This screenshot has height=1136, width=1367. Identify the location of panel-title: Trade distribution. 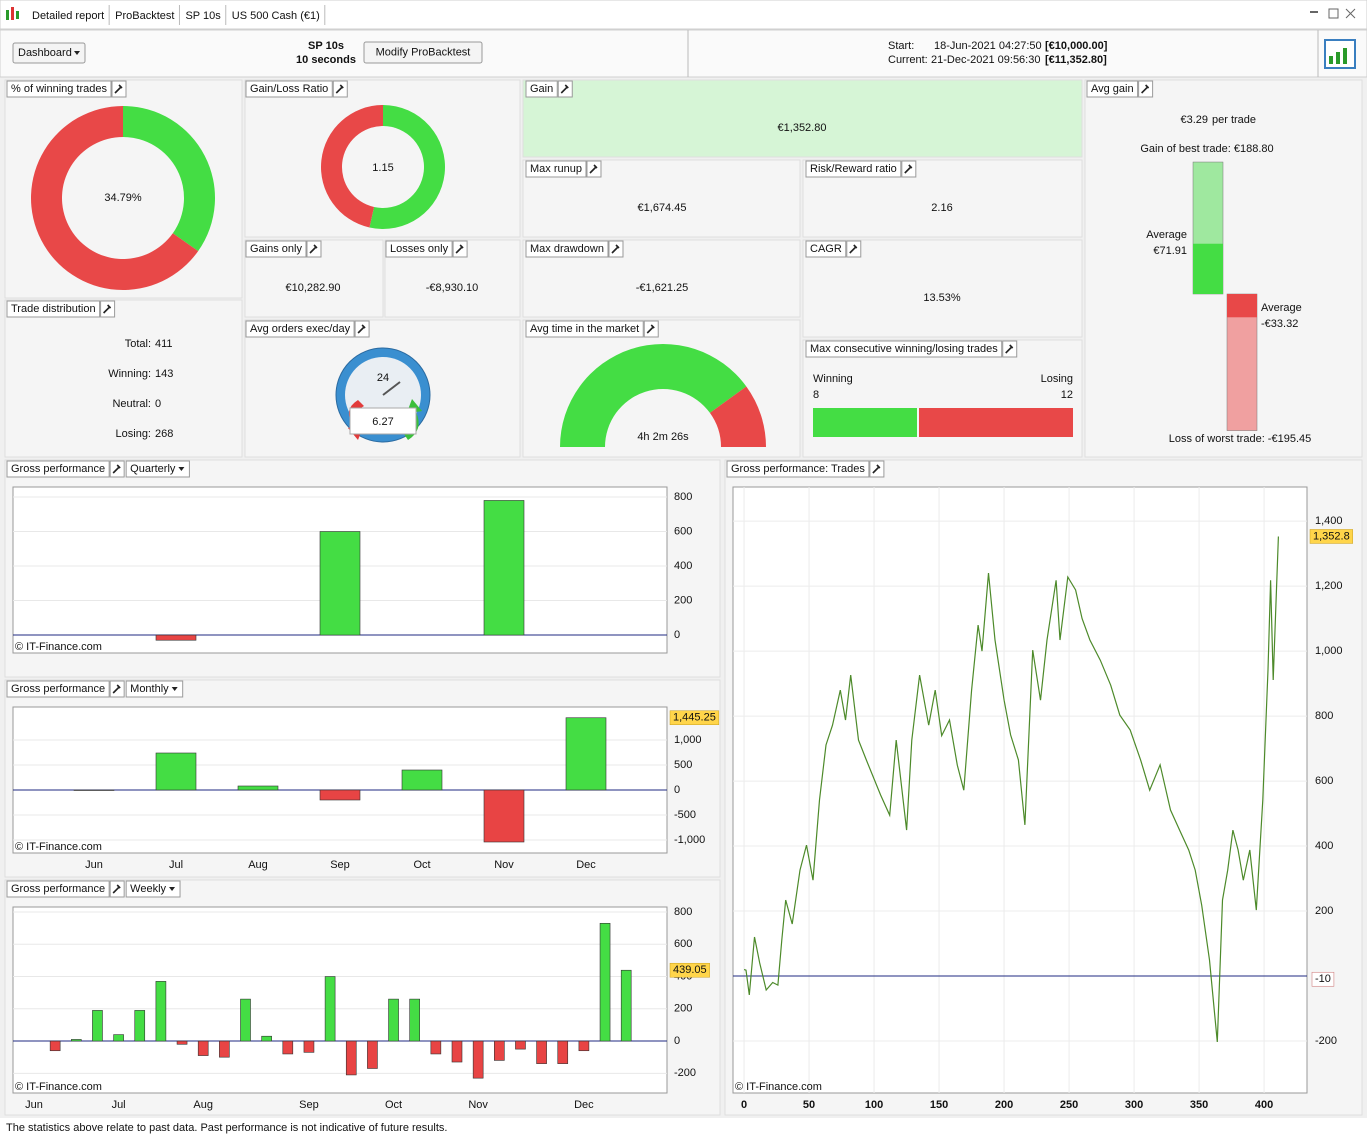
(53, 309).